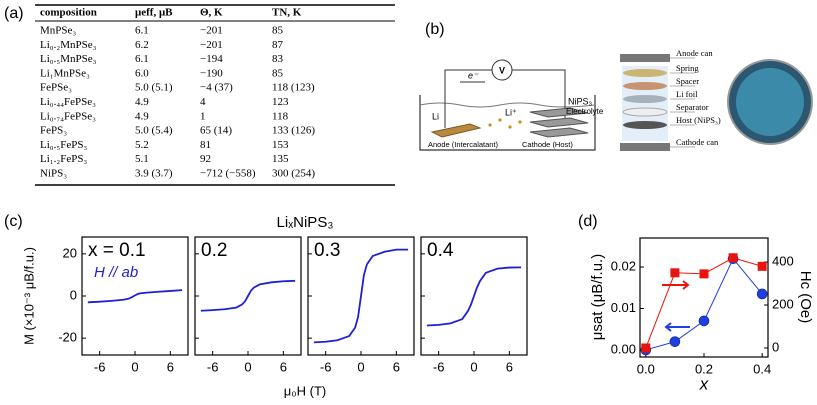 Image resolution: width=817 pixels, height=405 pixels. What do you see at coordinates (228, 174) in the screenshot?
I see `cell: −712 (−558)` at bounding box center [228, 174].